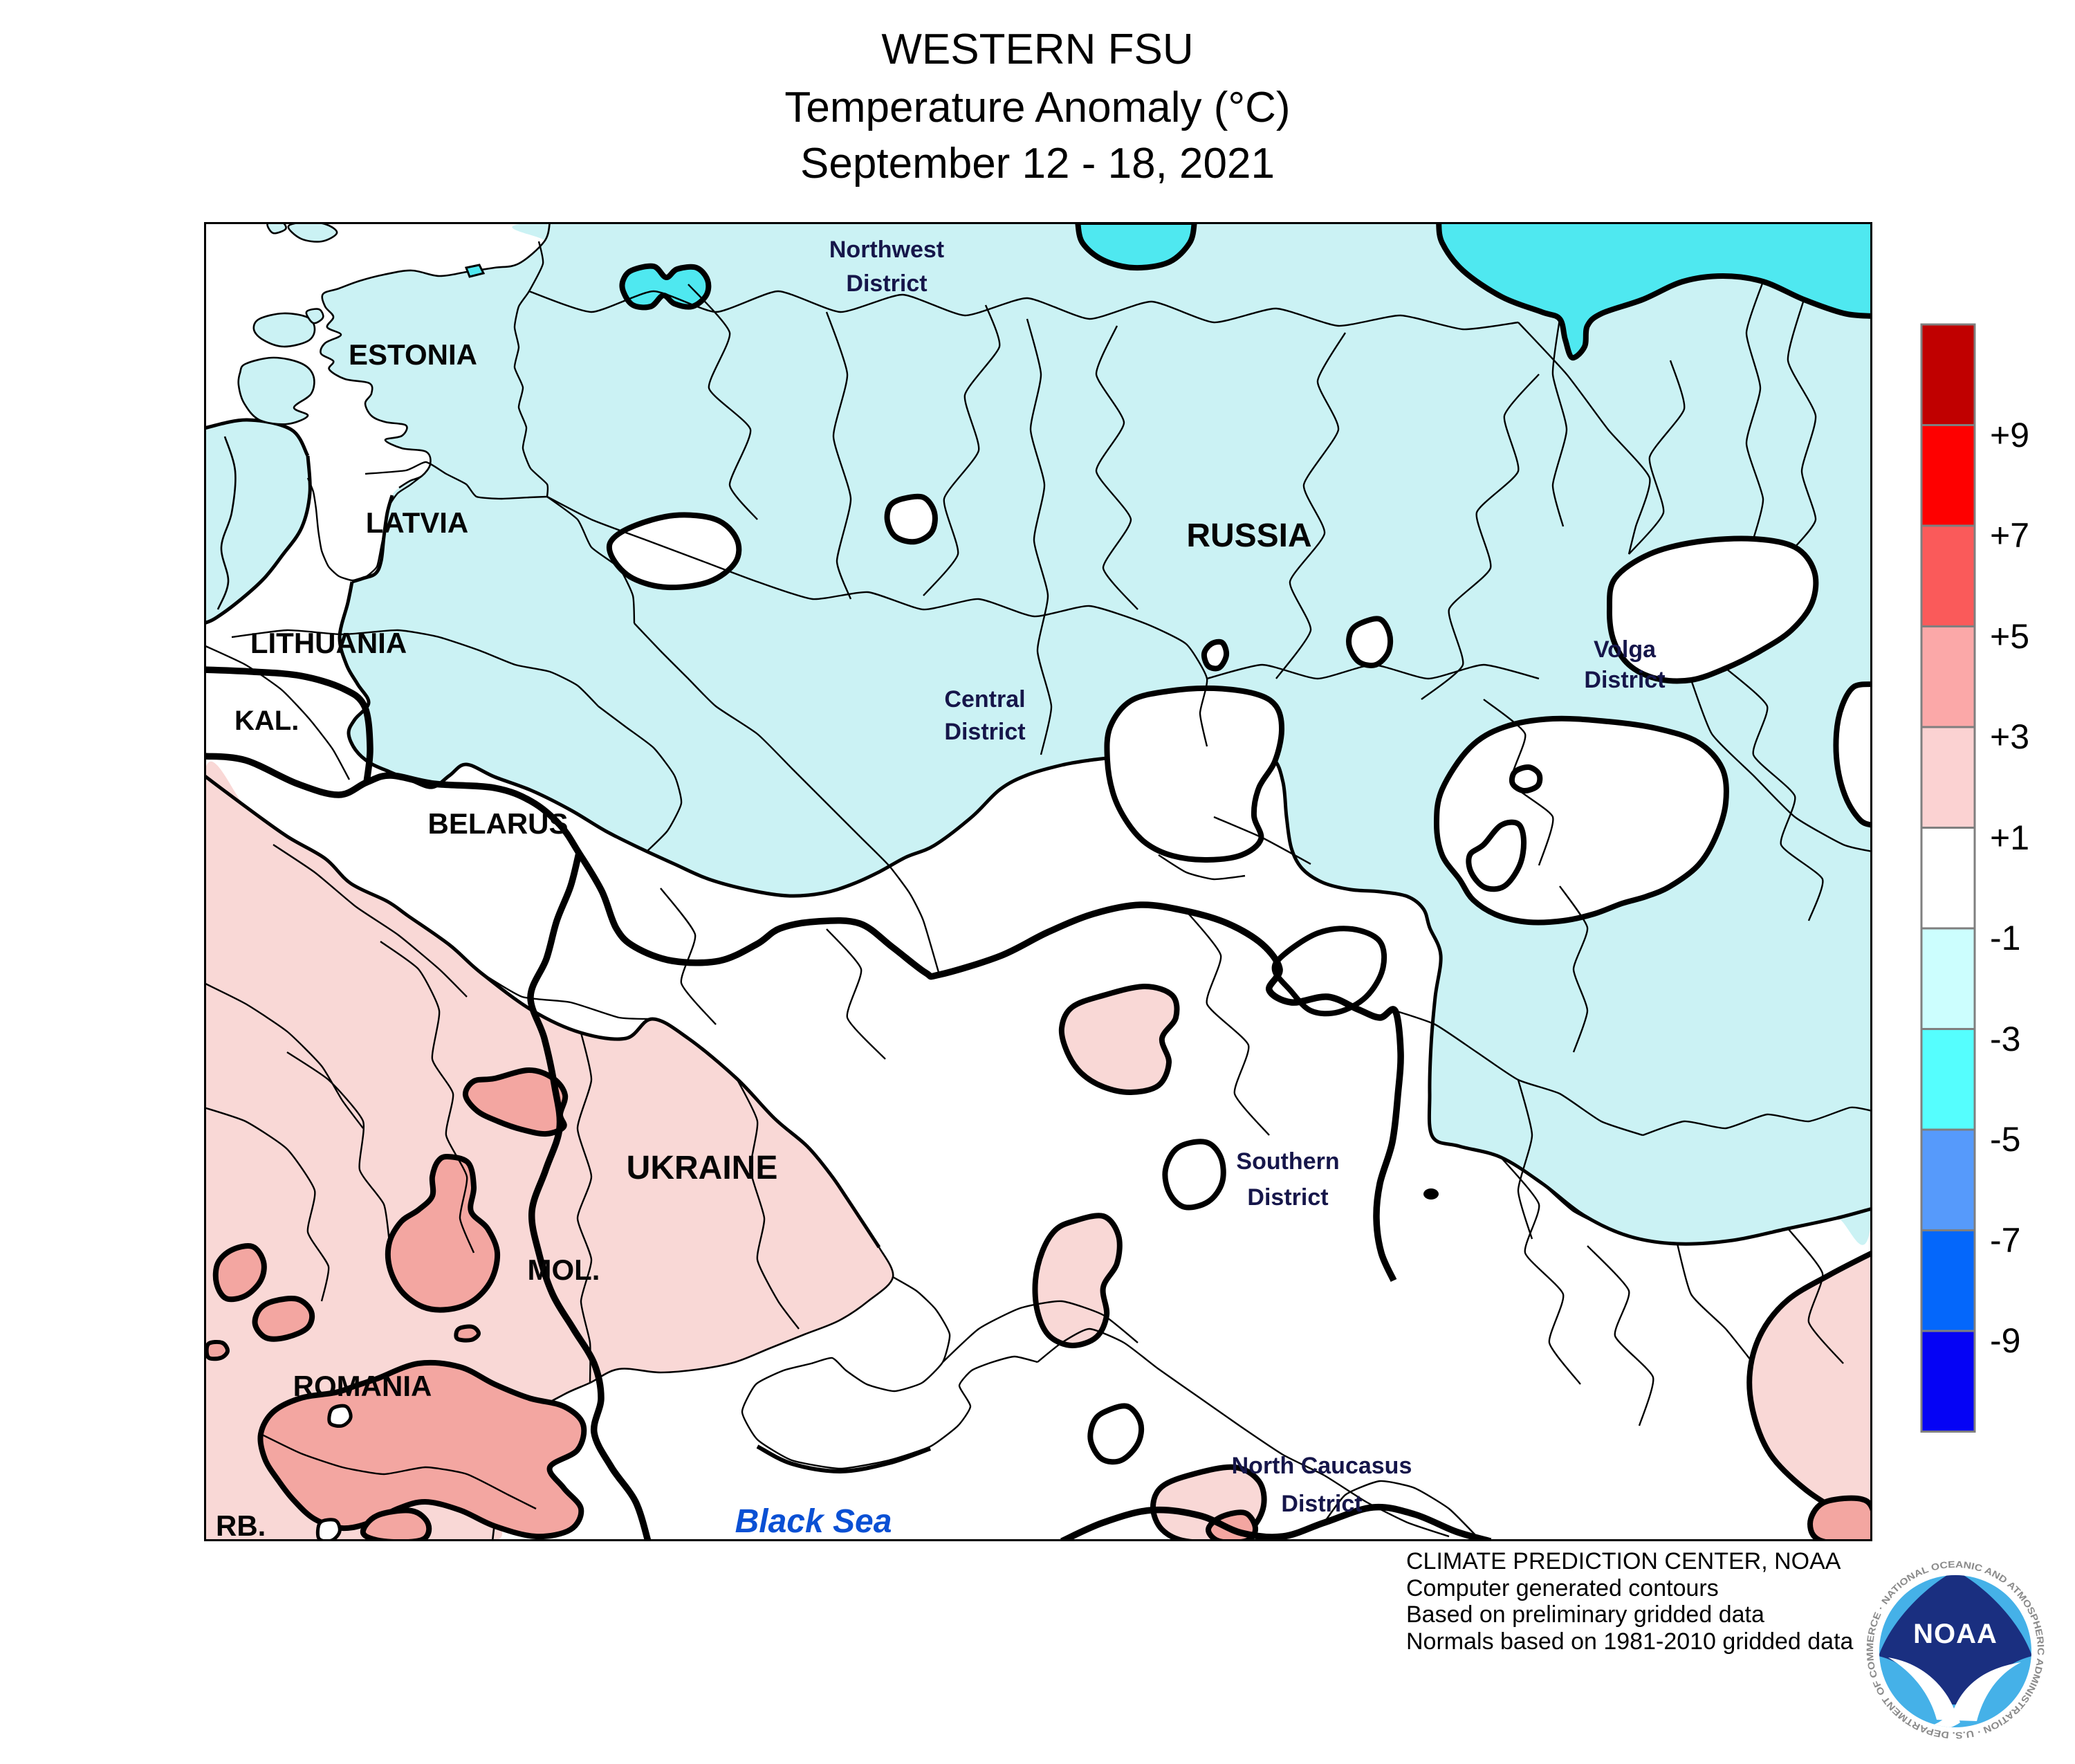 The height and width of the screenshot is (1764, 2075). What do you see at coordinates (2005, 1139) in the screenshot?
I see `svg-text: -5` at bounding box center [2005, 1139].